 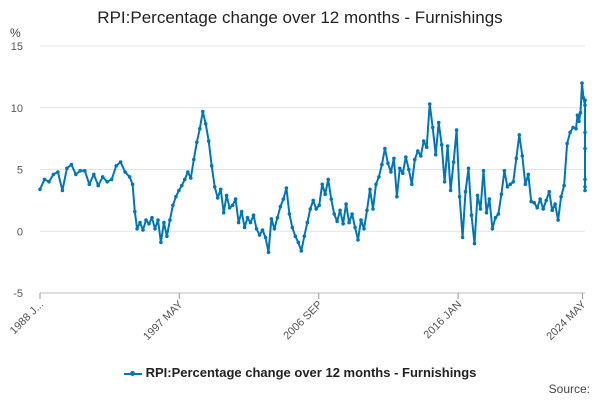 What do you see at coordinates (17, 109) in the screenshot?
I see `y-tick-label: 10` at bounding box center [17, 109].